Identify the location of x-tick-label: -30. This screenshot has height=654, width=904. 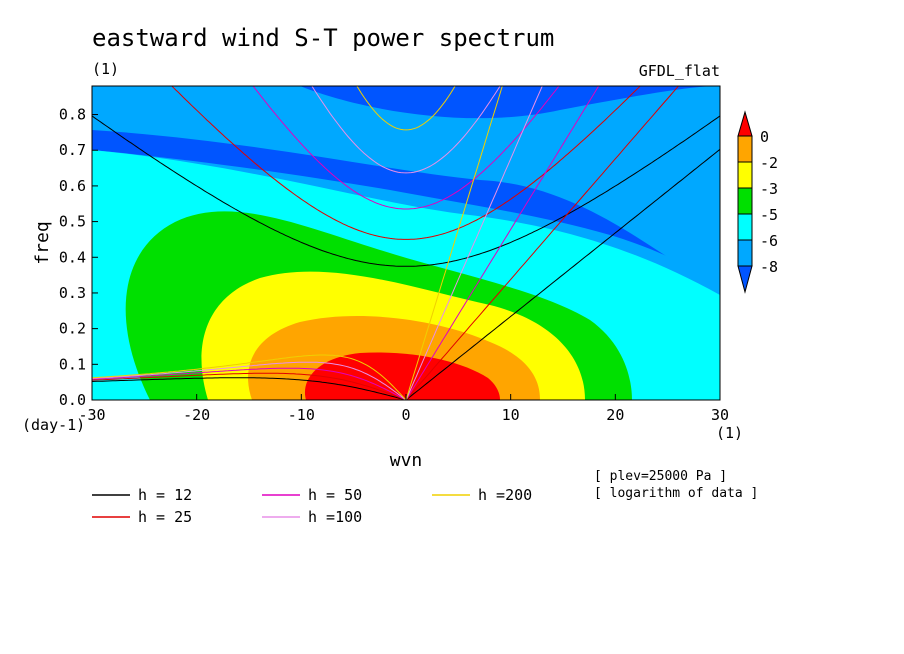
(91, 415).